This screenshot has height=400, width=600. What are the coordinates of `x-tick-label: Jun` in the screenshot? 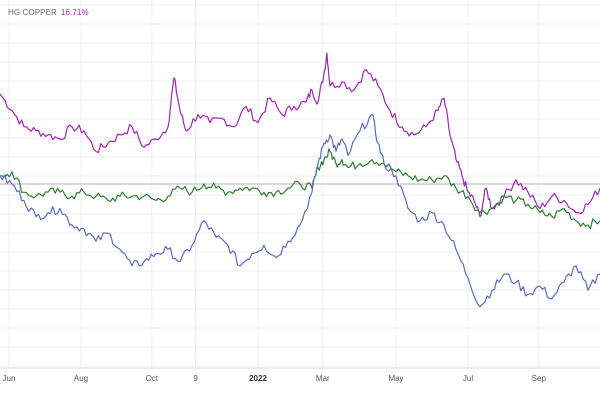 It's located at (9, 378).